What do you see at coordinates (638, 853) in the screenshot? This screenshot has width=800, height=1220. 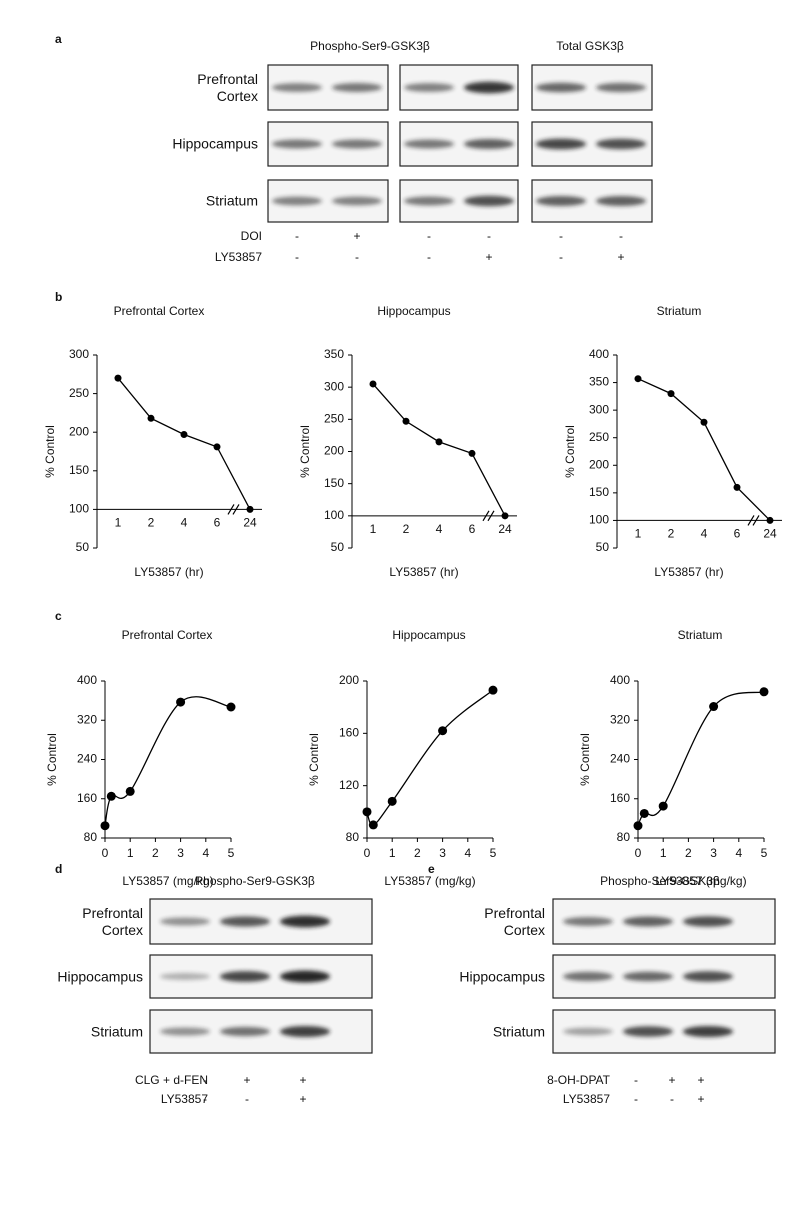 I see `x-tick-label: 0` at bounding box center [638, 853].